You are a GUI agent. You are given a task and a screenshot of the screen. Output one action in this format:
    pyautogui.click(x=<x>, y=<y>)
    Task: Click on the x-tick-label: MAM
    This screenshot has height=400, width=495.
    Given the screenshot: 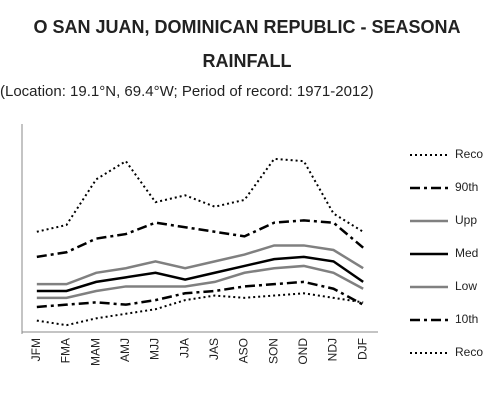 What is the action you would take?
    pyautogui.click(x=95, y=352)
    